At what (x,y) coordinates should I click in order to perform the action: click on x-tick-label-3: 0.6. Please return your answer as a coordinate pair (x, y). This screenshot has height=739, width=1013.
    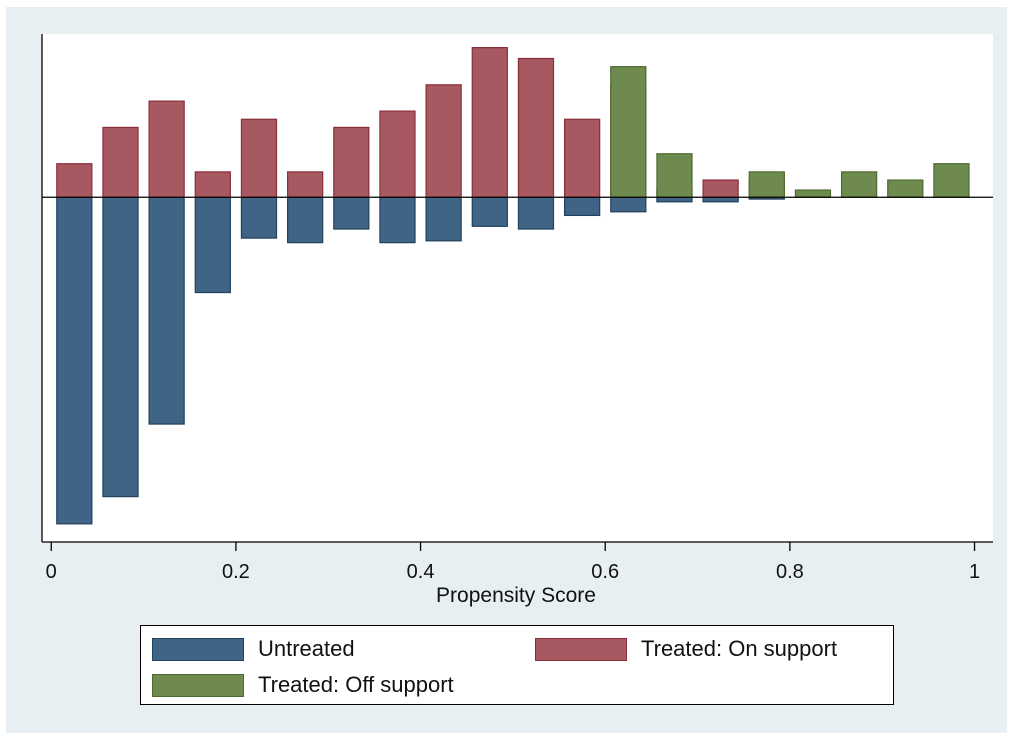
    Looking at the image, I should click on (605, 572).